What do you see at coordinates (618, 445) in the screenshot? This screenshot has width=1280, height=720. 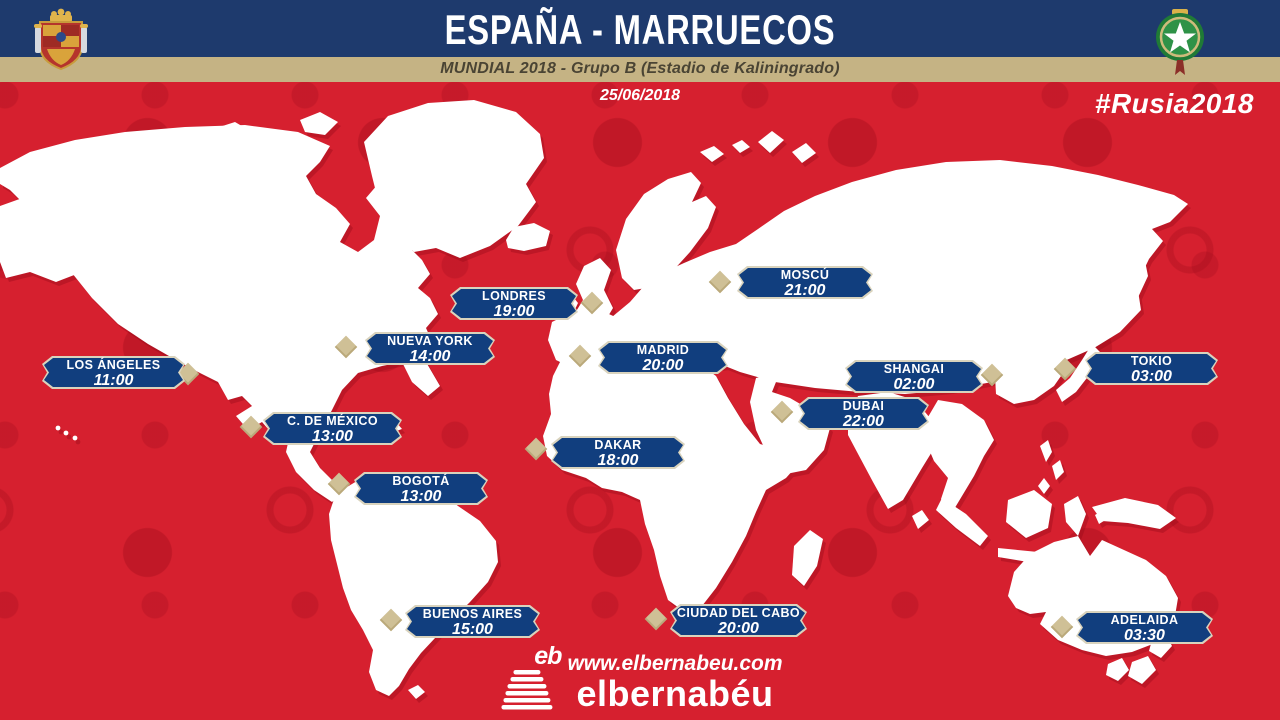 I see `city-name: DAKAR` at bounding box center [618, 445].